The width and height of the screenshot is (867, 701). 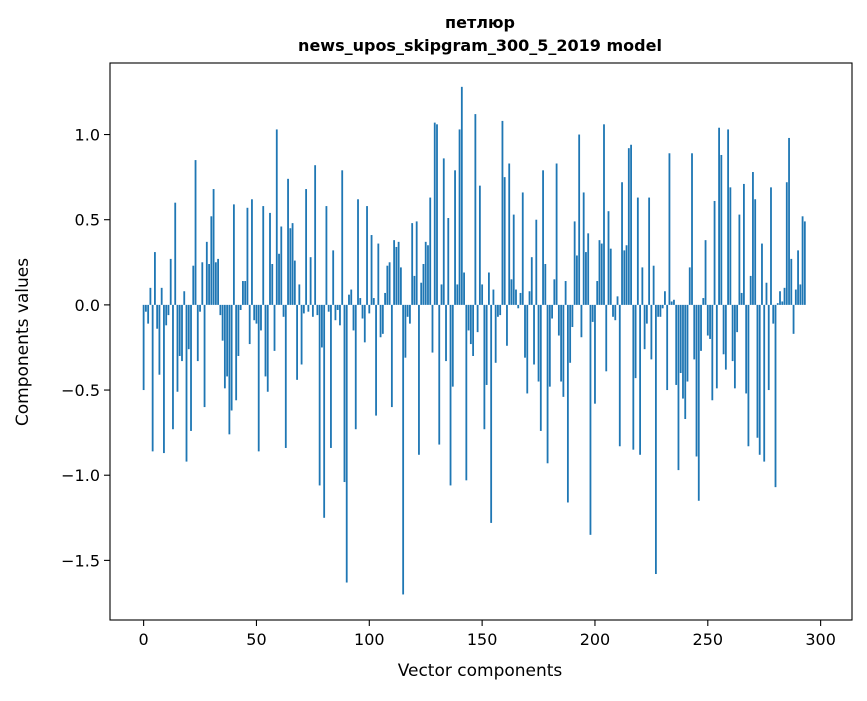 I want to click on x-tick-label: 100, so click(x=369, y=639).